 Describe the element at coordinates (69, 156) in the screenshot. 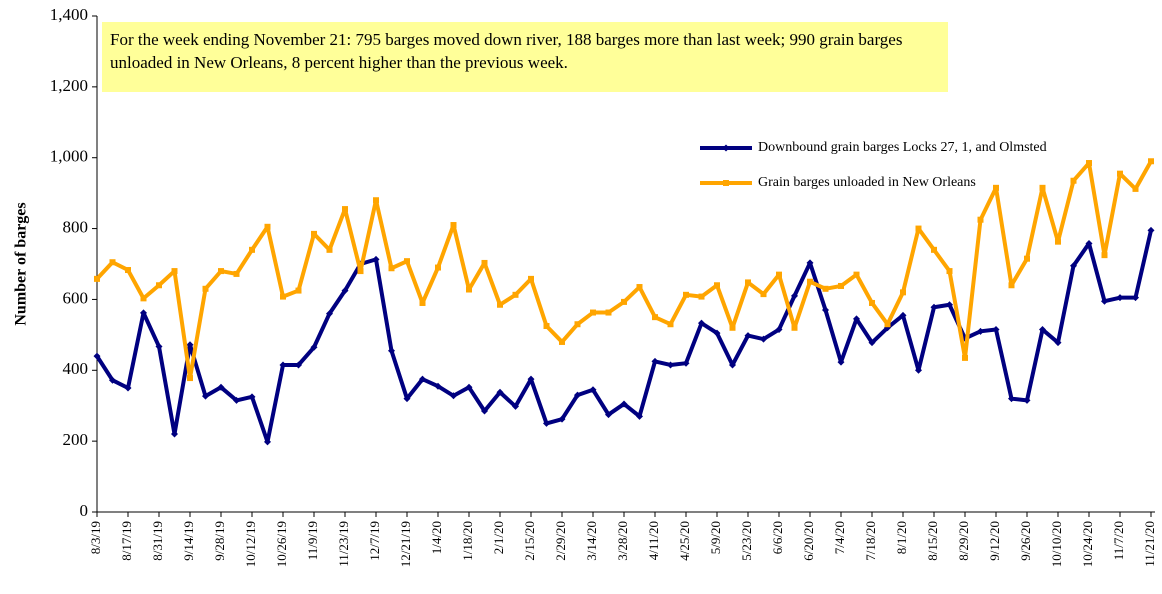

I see `y-tick-label: 1,000` at that location.